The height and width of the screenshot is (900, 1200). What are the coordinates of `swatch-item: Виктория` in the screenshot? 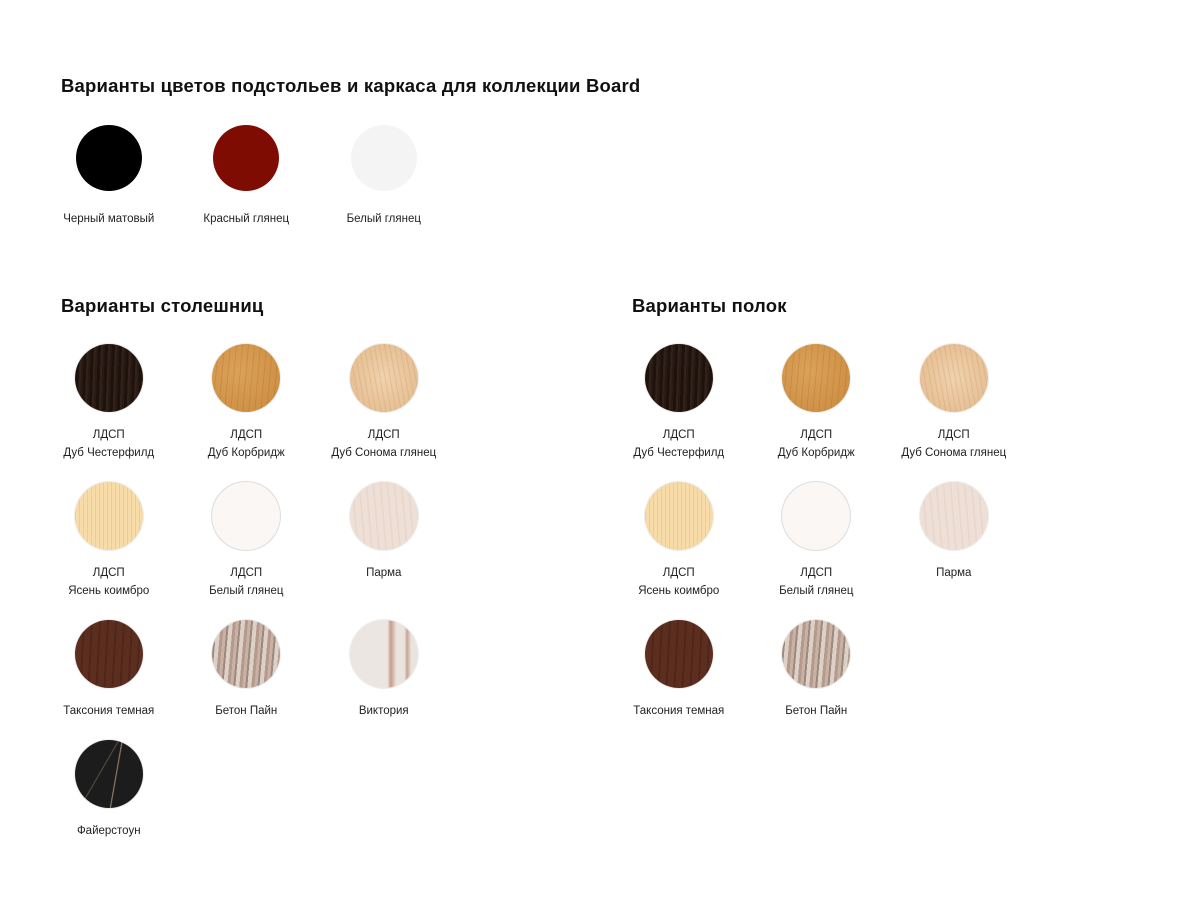 It's located at (384, 680).